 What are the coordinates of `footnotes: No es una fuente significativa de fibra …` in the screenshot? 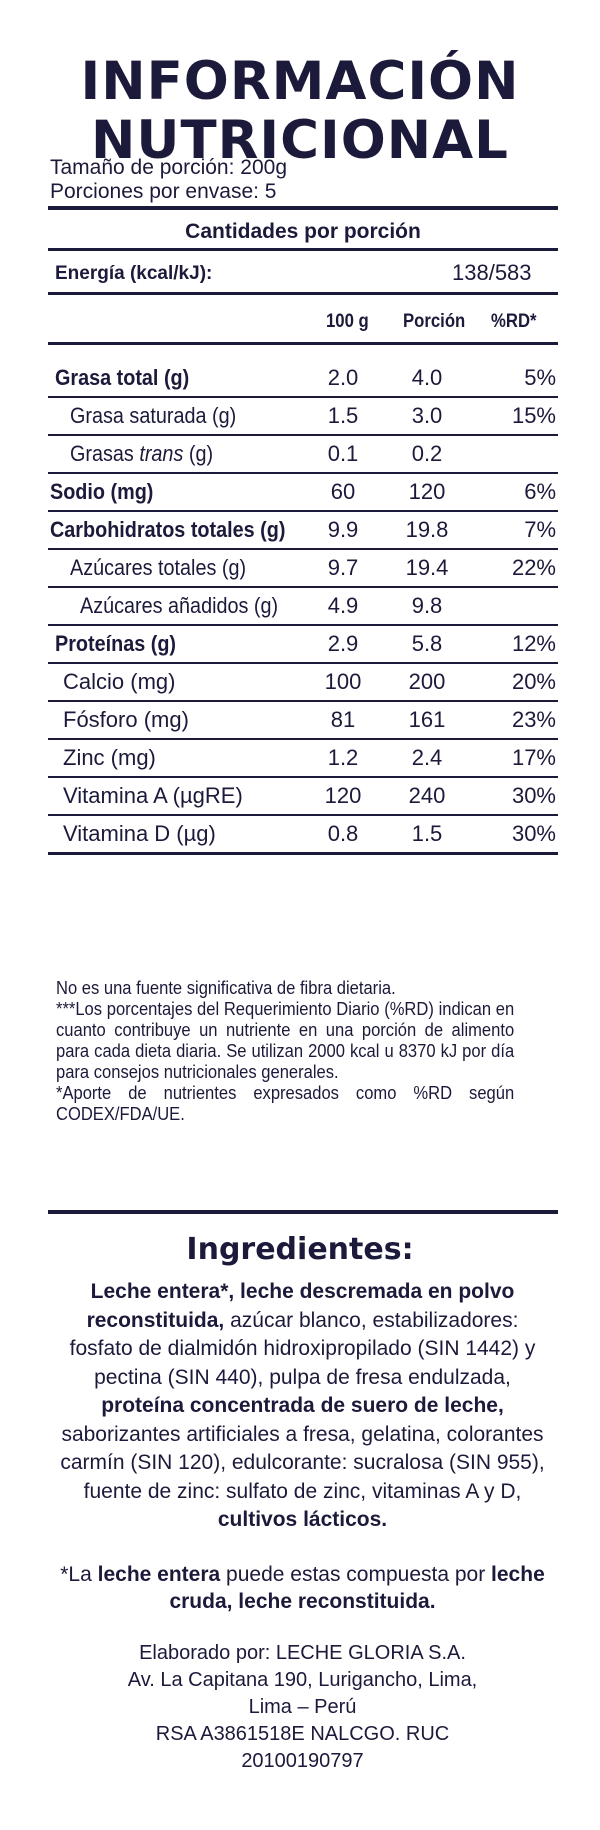 It's located at (285, 1051).